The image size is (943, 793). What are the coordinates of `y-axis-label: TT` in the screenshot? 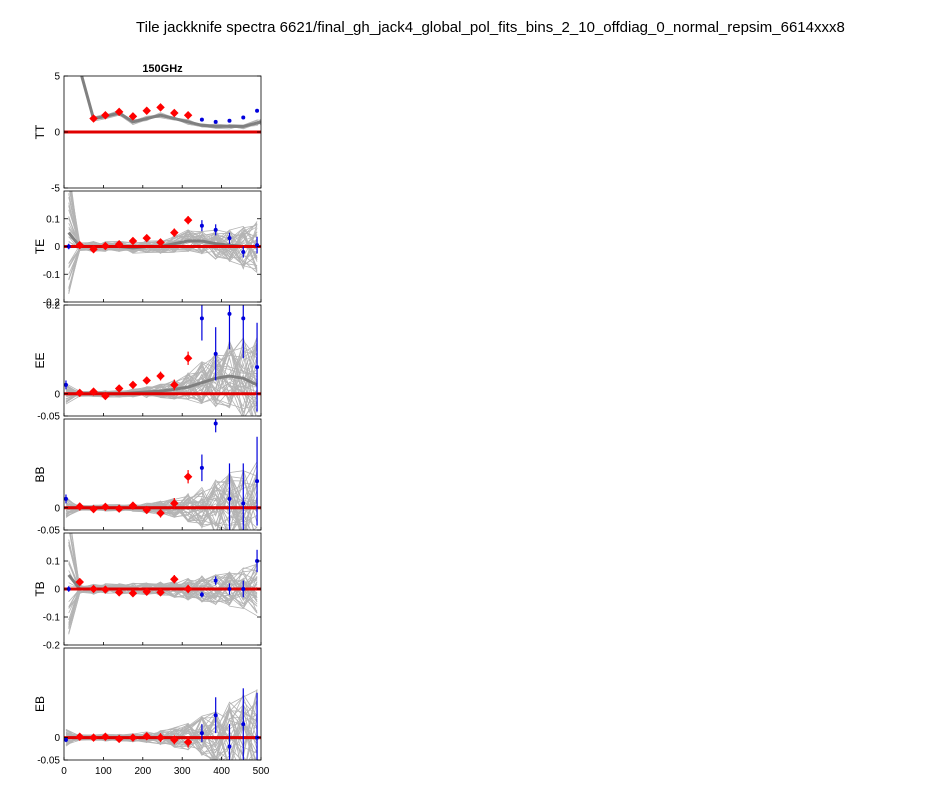 It's located at (40, 131).